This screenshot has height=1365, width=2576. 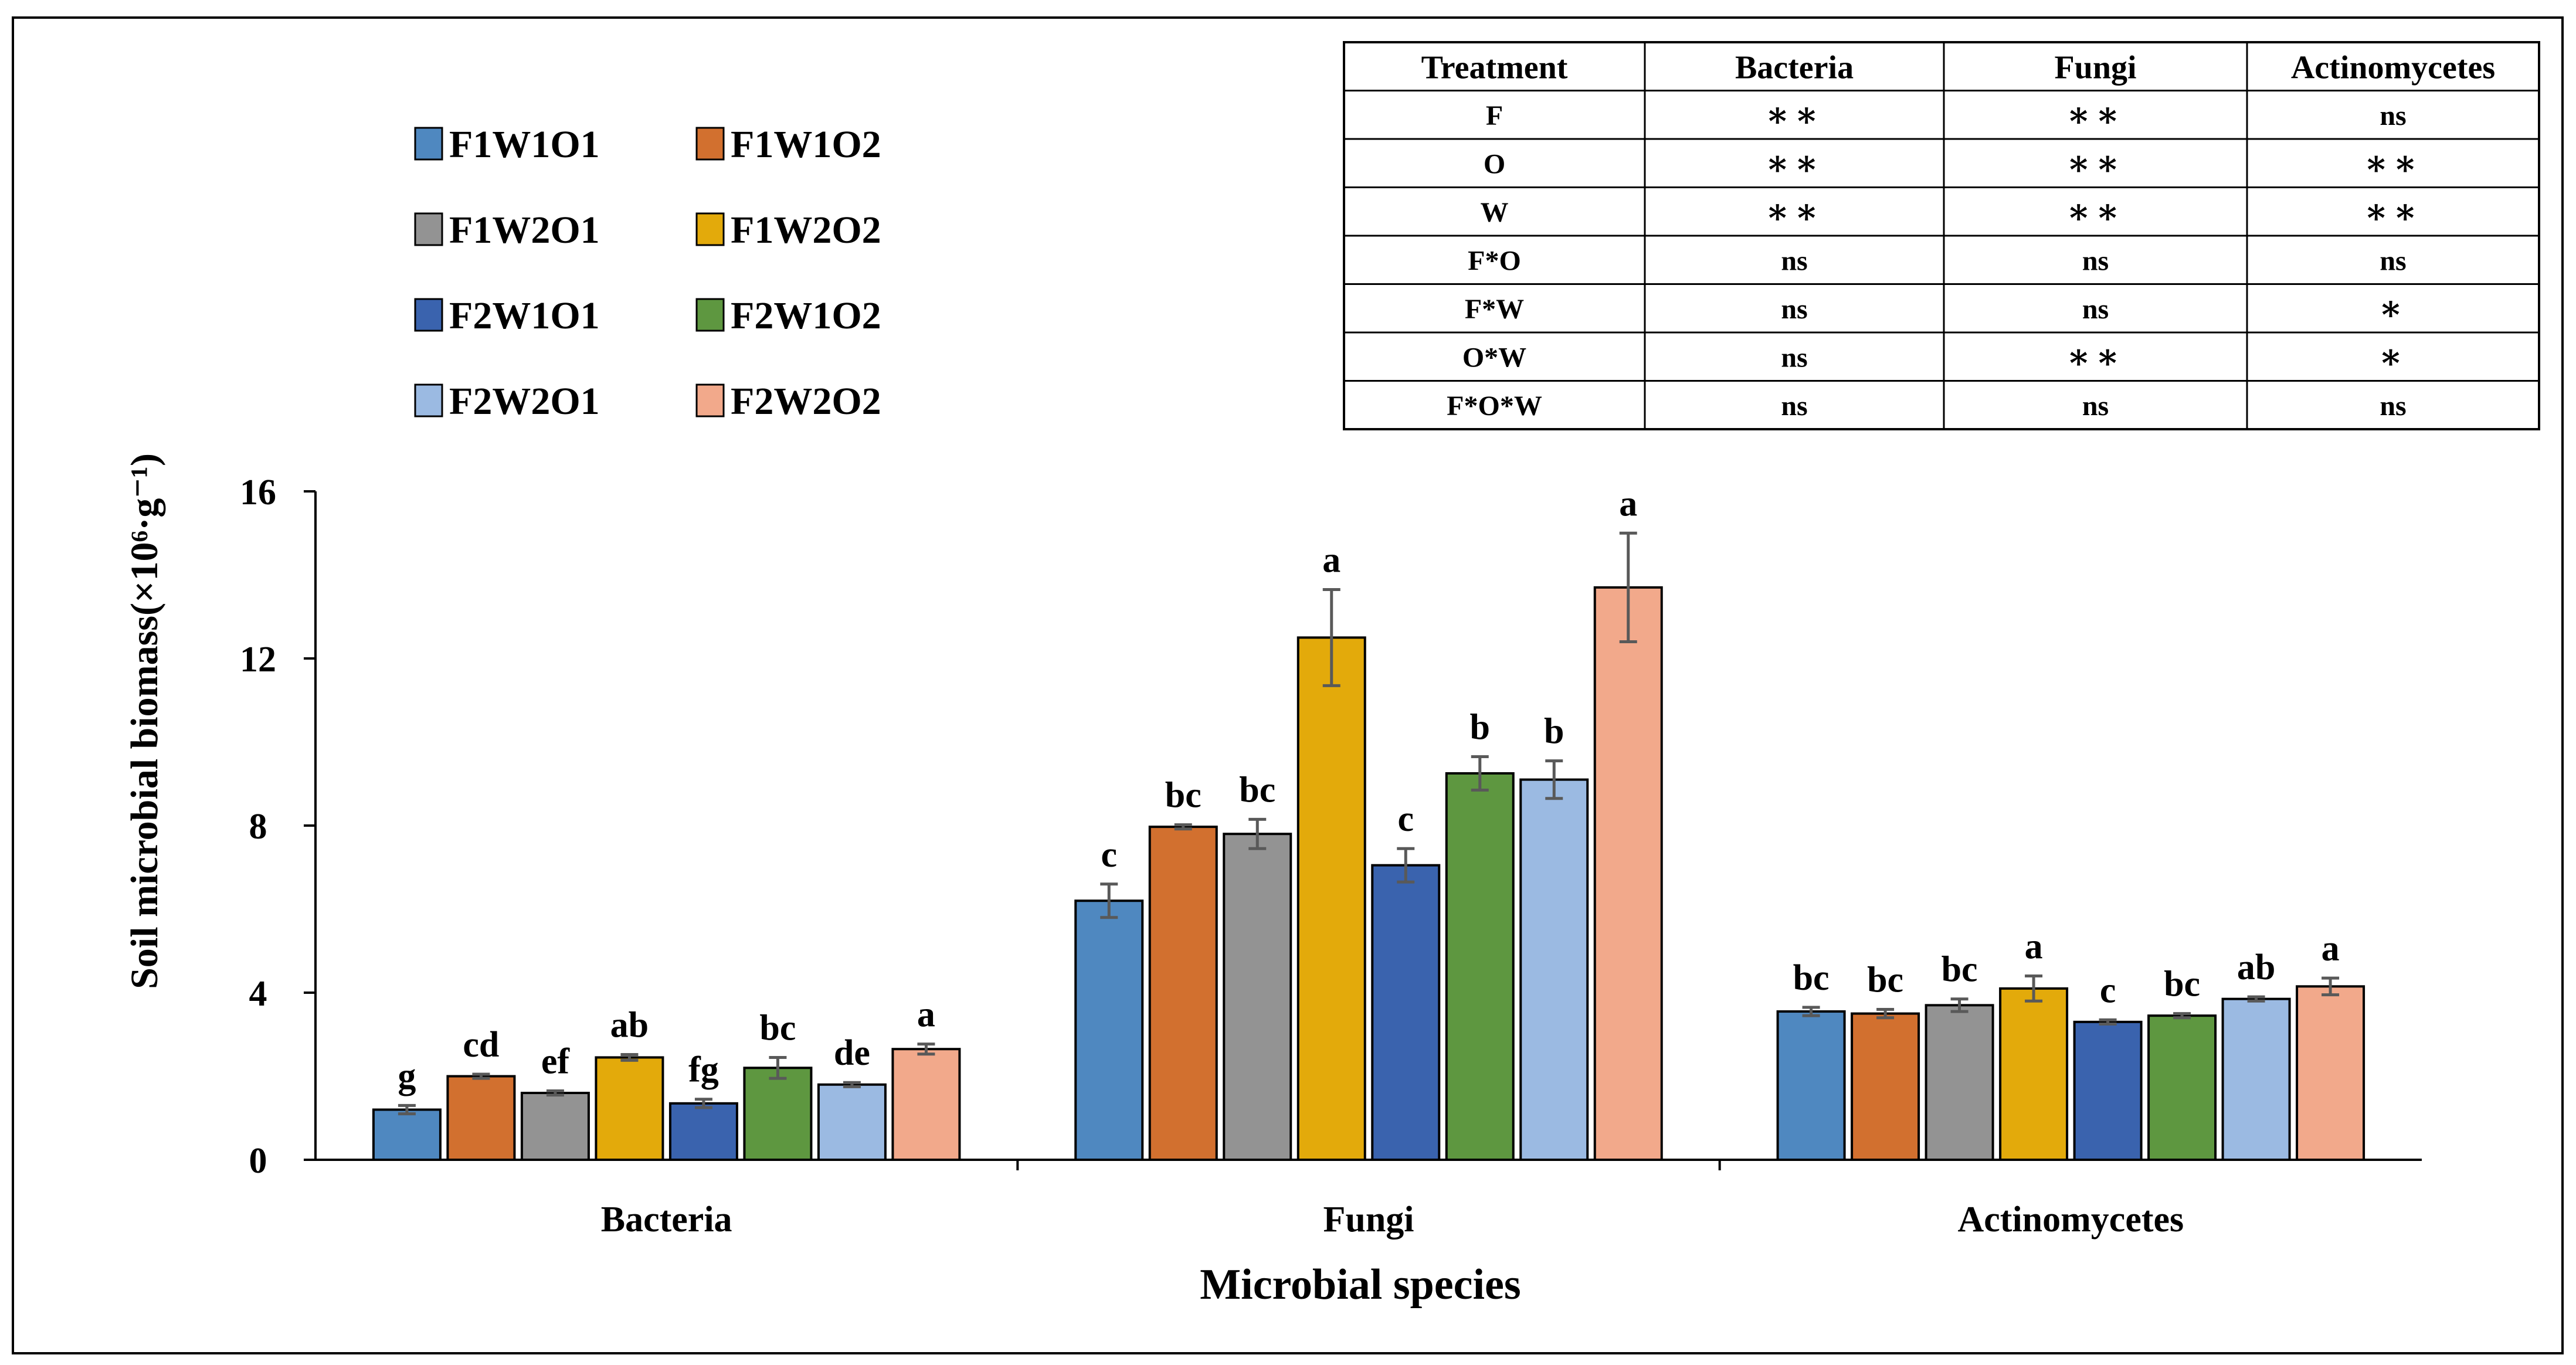 What do you see at coordinates (258, 1161) in the screenshot?
I see `y-tick-label: 0` at bounding box center [258, 1161].